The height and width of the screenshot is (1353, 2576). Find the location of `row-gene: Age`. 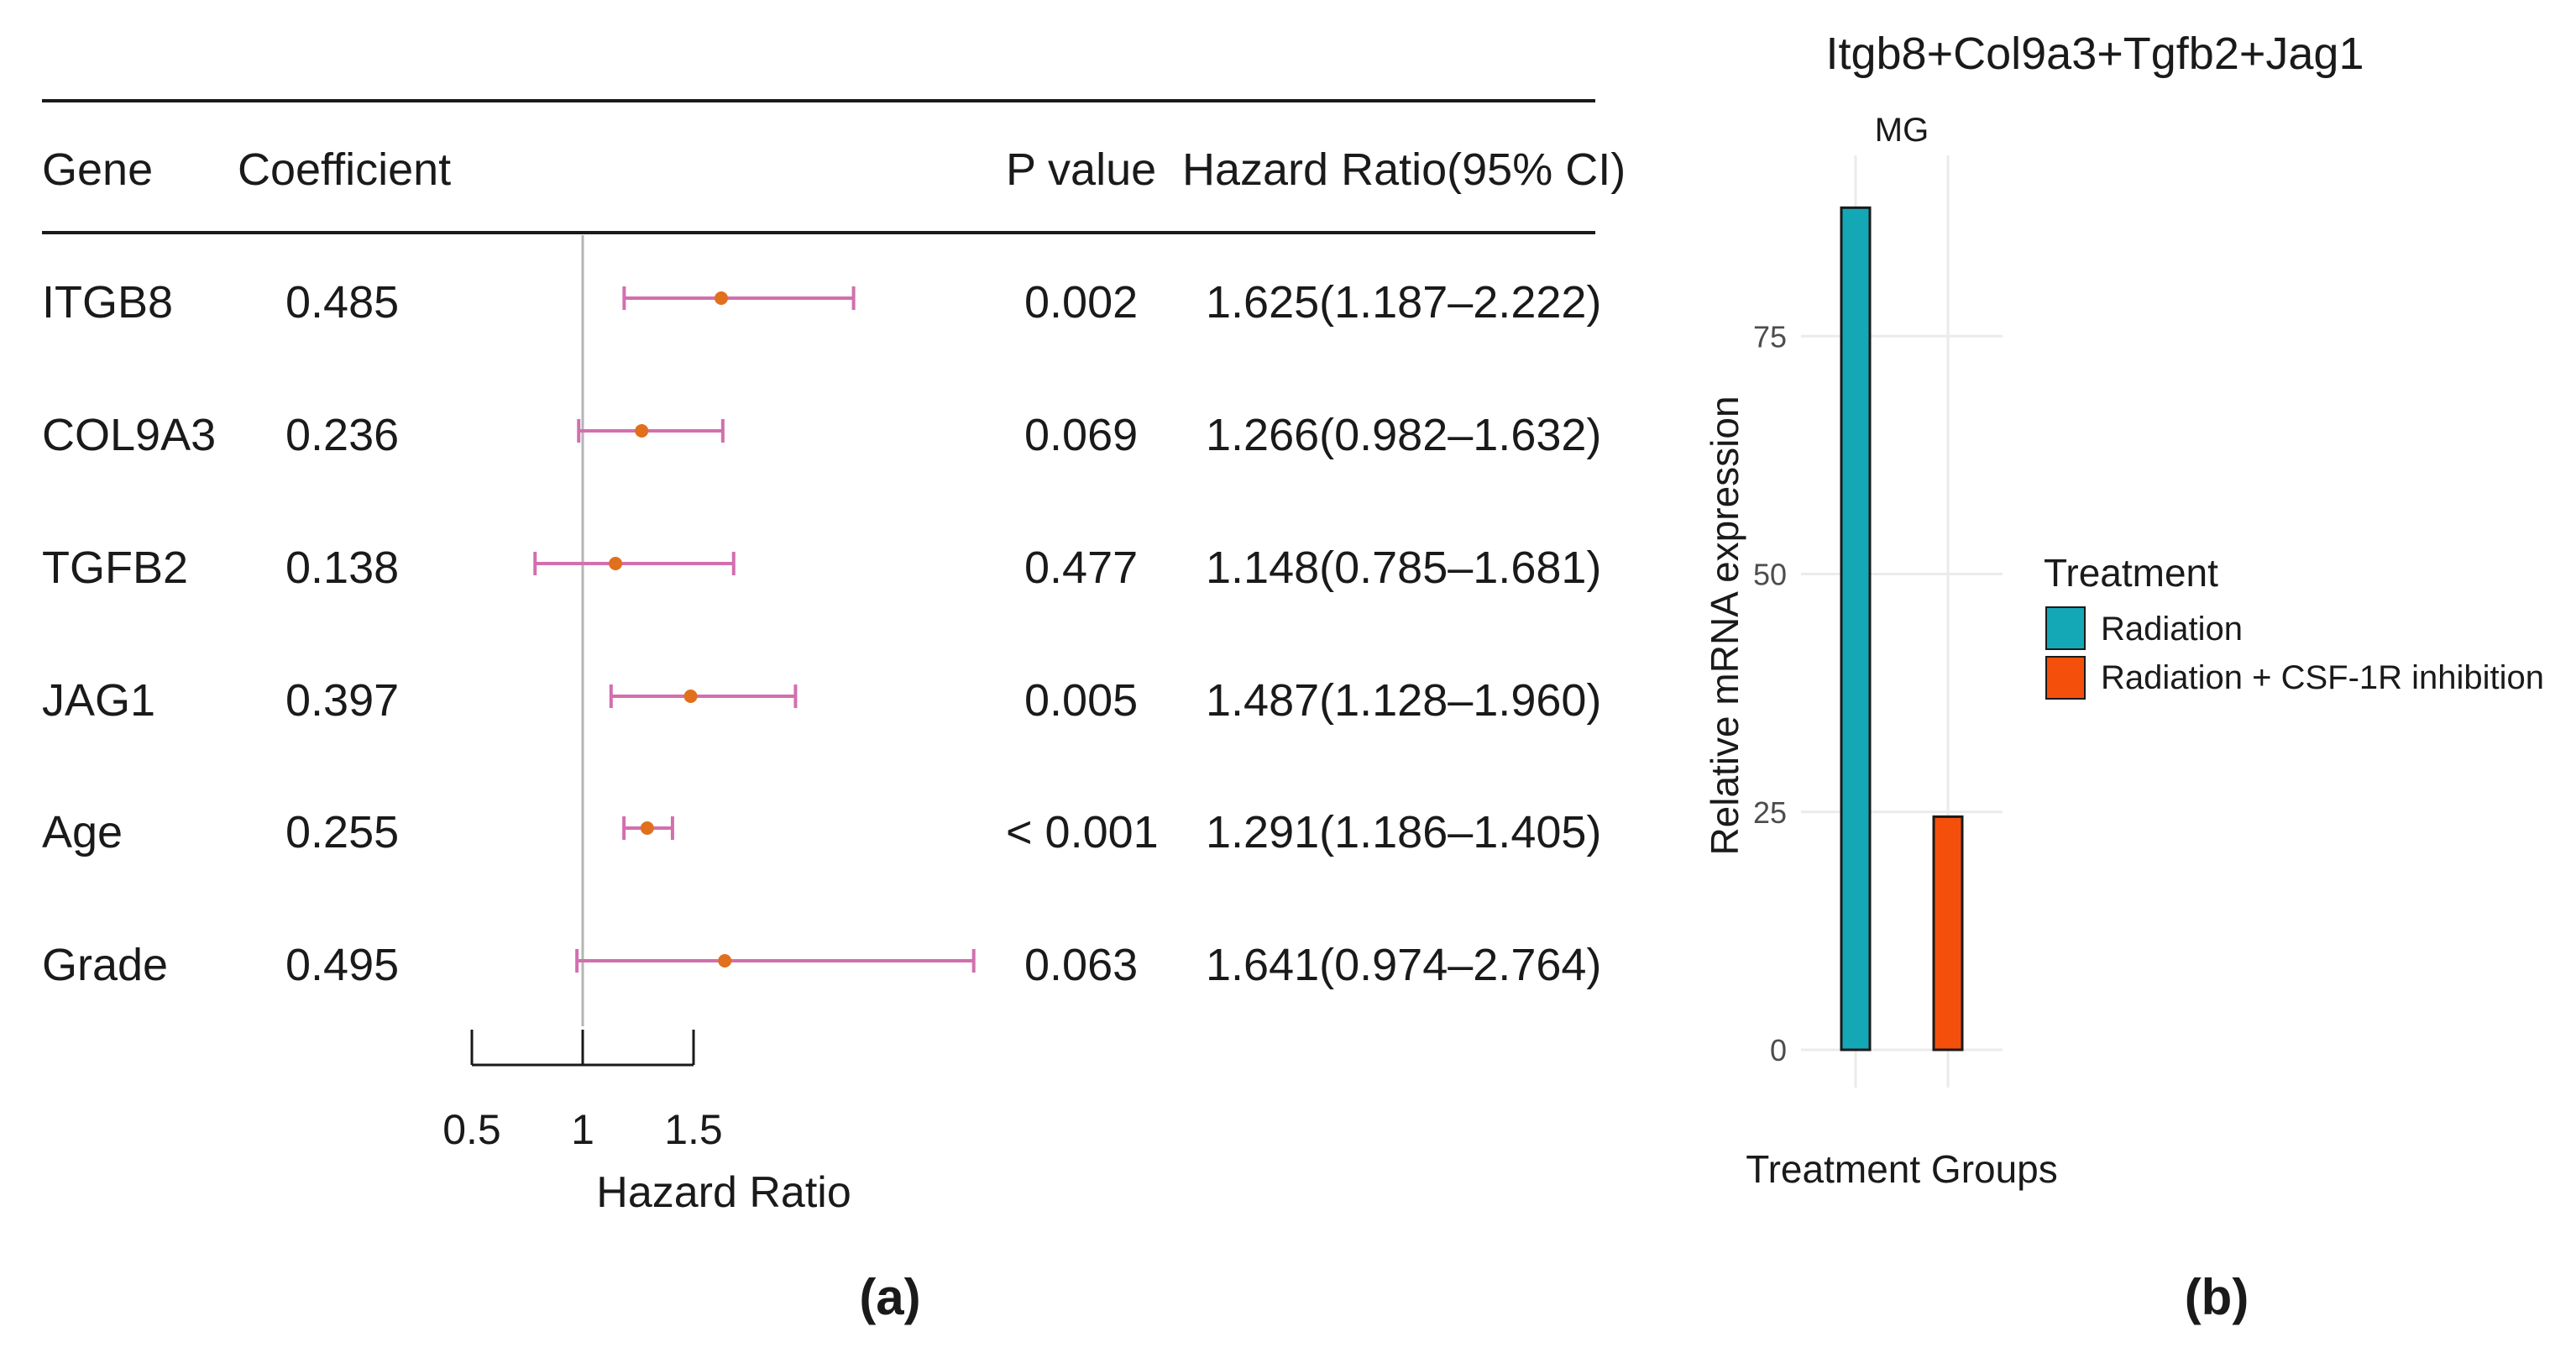

row-gene: Age is located at coordinates (83, 832).